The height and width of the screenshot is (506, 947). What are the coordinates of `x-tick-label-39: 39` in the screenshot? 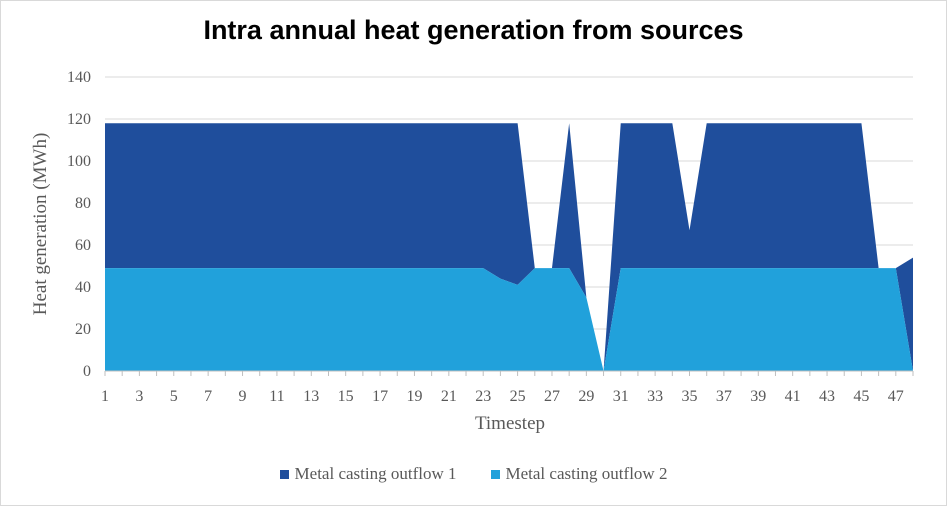 It's located at (758, 396).